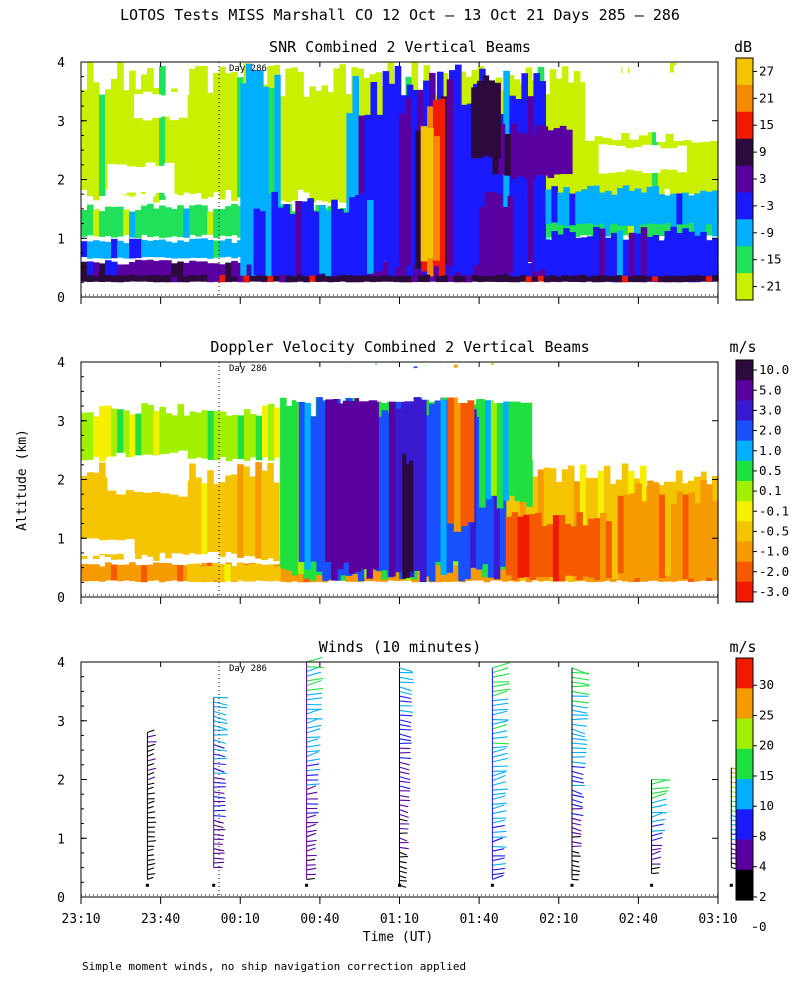 Image resolution: width=800 pixels, height=1000 pixels. Describe the element at coordinates (766, 70) in the screenshot. I see `colorbar-label: 27` at that location.